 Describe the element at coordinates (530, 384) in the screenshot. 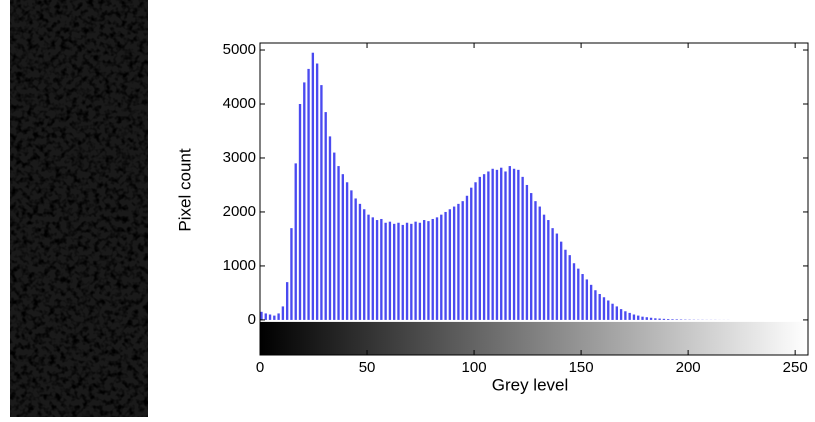

I see `x-axis-label: Grey level` at that location.